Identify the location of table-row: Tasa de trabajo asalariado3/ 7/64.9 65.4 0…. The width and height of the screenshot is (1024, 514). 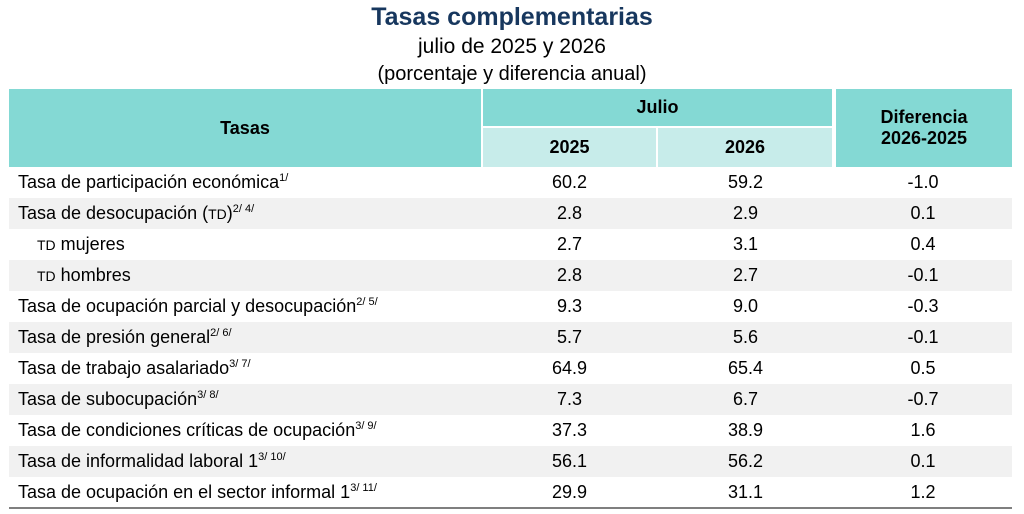
(510, 368).